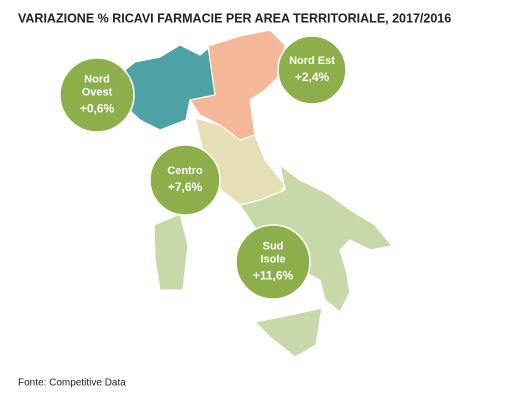 This screenshot has height=405, width=509. I want to click on region-name: Ovest, so click(97, 92).